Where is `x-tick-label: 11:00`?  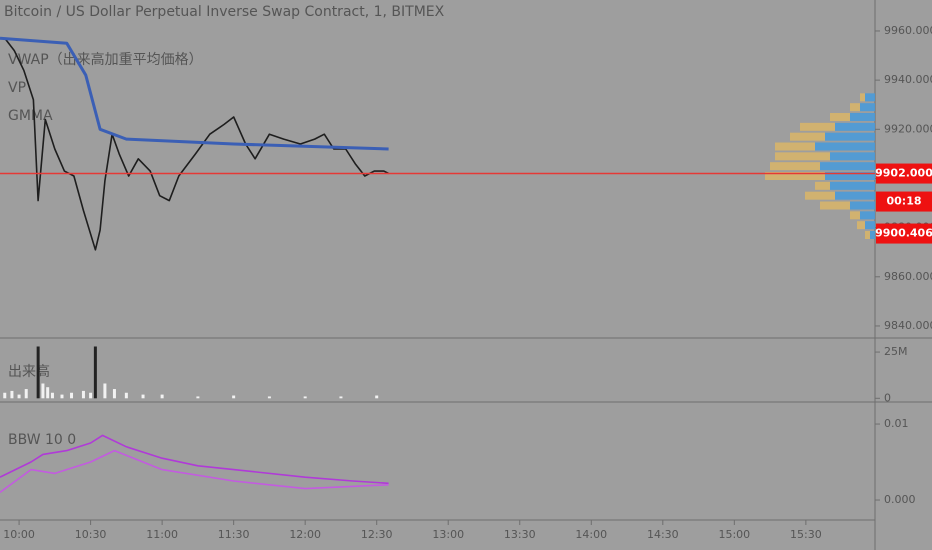 x-tick-label: 11:00 is located at coordinates (162, 534).